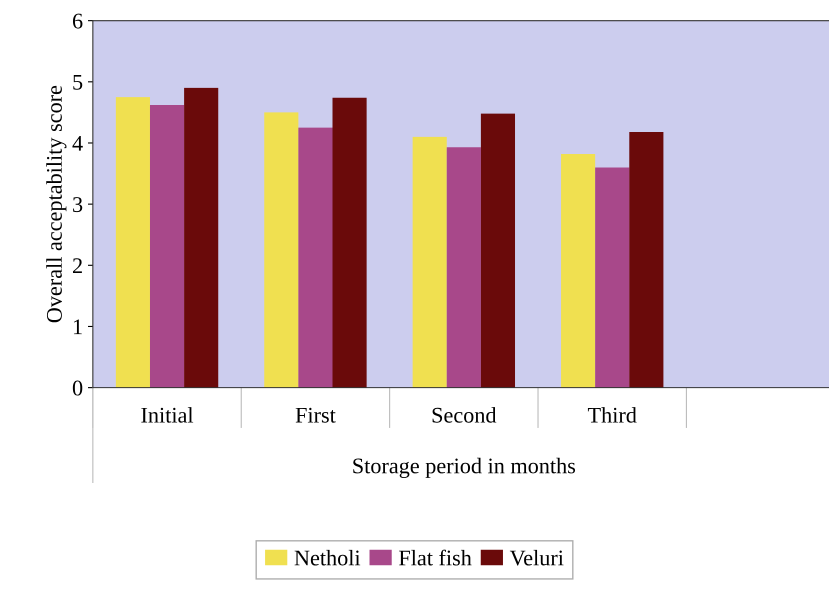  Describe the element at coordinates (316, 415) in the screenshot. I see `x-tick-label: First` at that location.